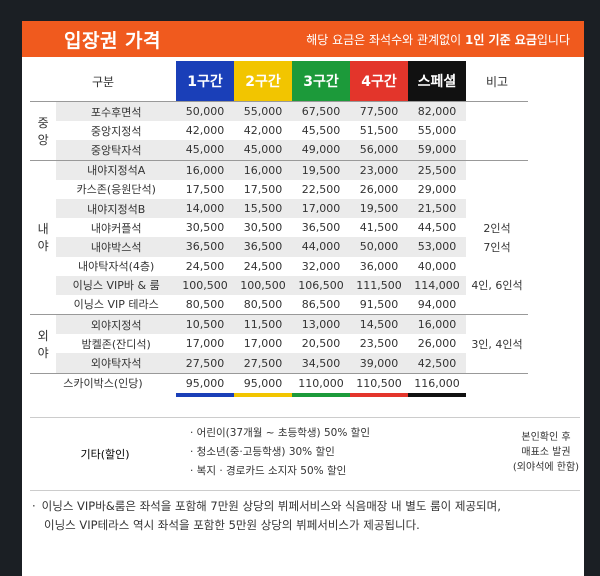 The image size is (600, 576). I want to click on zone-color-bars, so click(279, 394).